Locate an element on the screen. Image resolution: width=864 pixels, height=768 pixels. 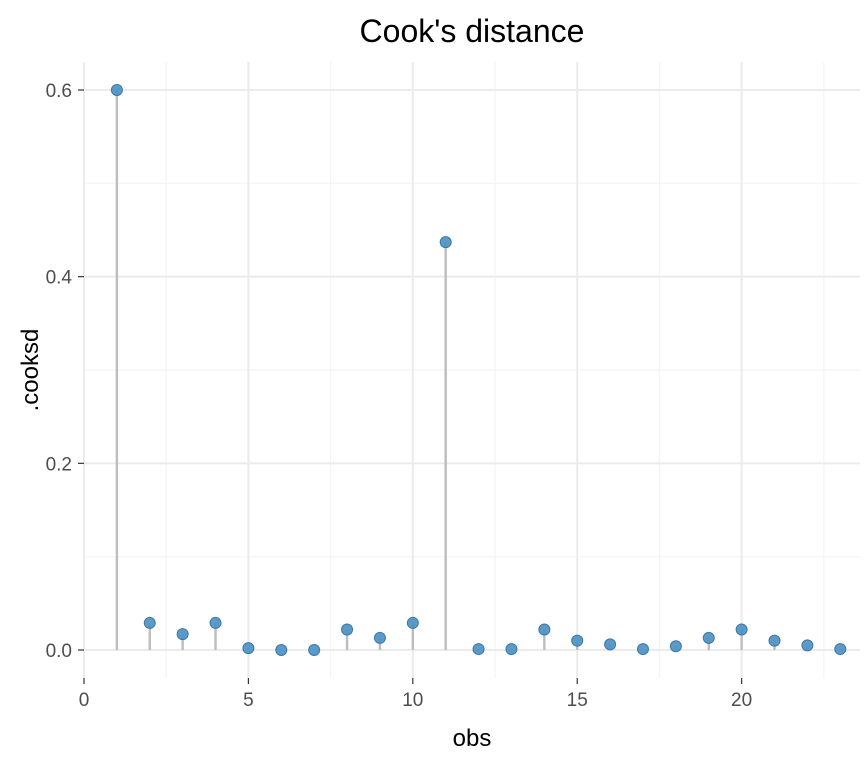
y-tick-label: 0.2 is located at coordinates (59, 464).